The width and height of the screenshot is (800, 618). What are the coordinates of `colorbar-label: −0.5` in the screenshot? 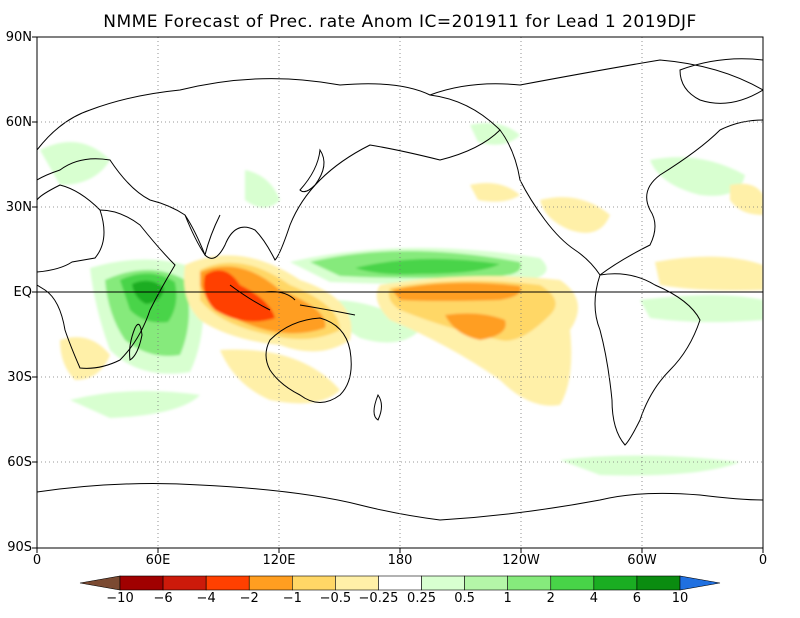 It's located at (335, 598).